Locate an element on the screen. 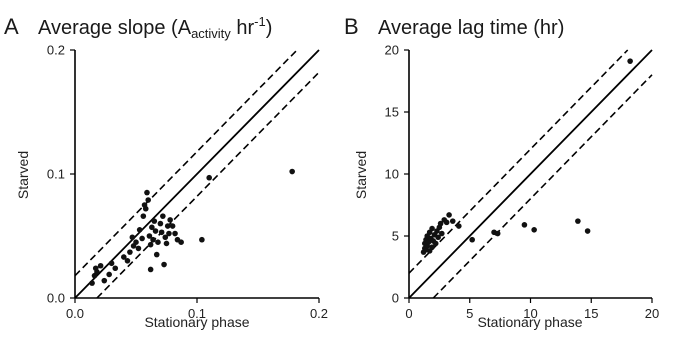 The width and height of the screenshot is (675, 354). panel-a-x-tick-label: 0.1 is located at coordinates (197, 313).